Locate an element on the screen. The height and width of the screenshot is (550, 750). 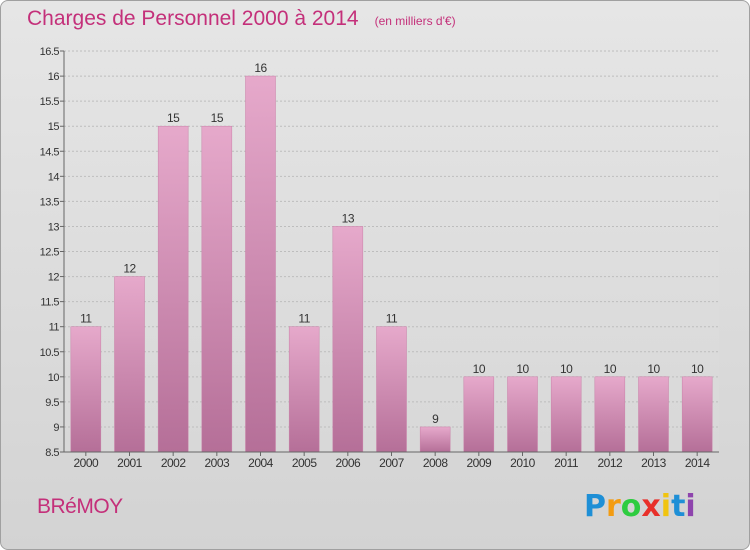
x-tick-label-2002: 2002 is located at coordinates (174, 463).